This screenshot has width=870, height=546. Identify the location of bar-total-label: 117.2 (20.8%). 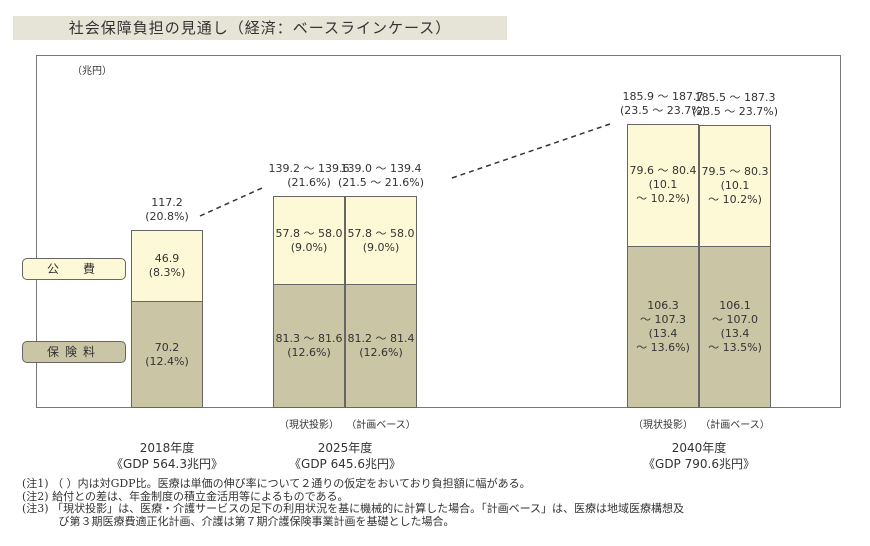
(167, 209).